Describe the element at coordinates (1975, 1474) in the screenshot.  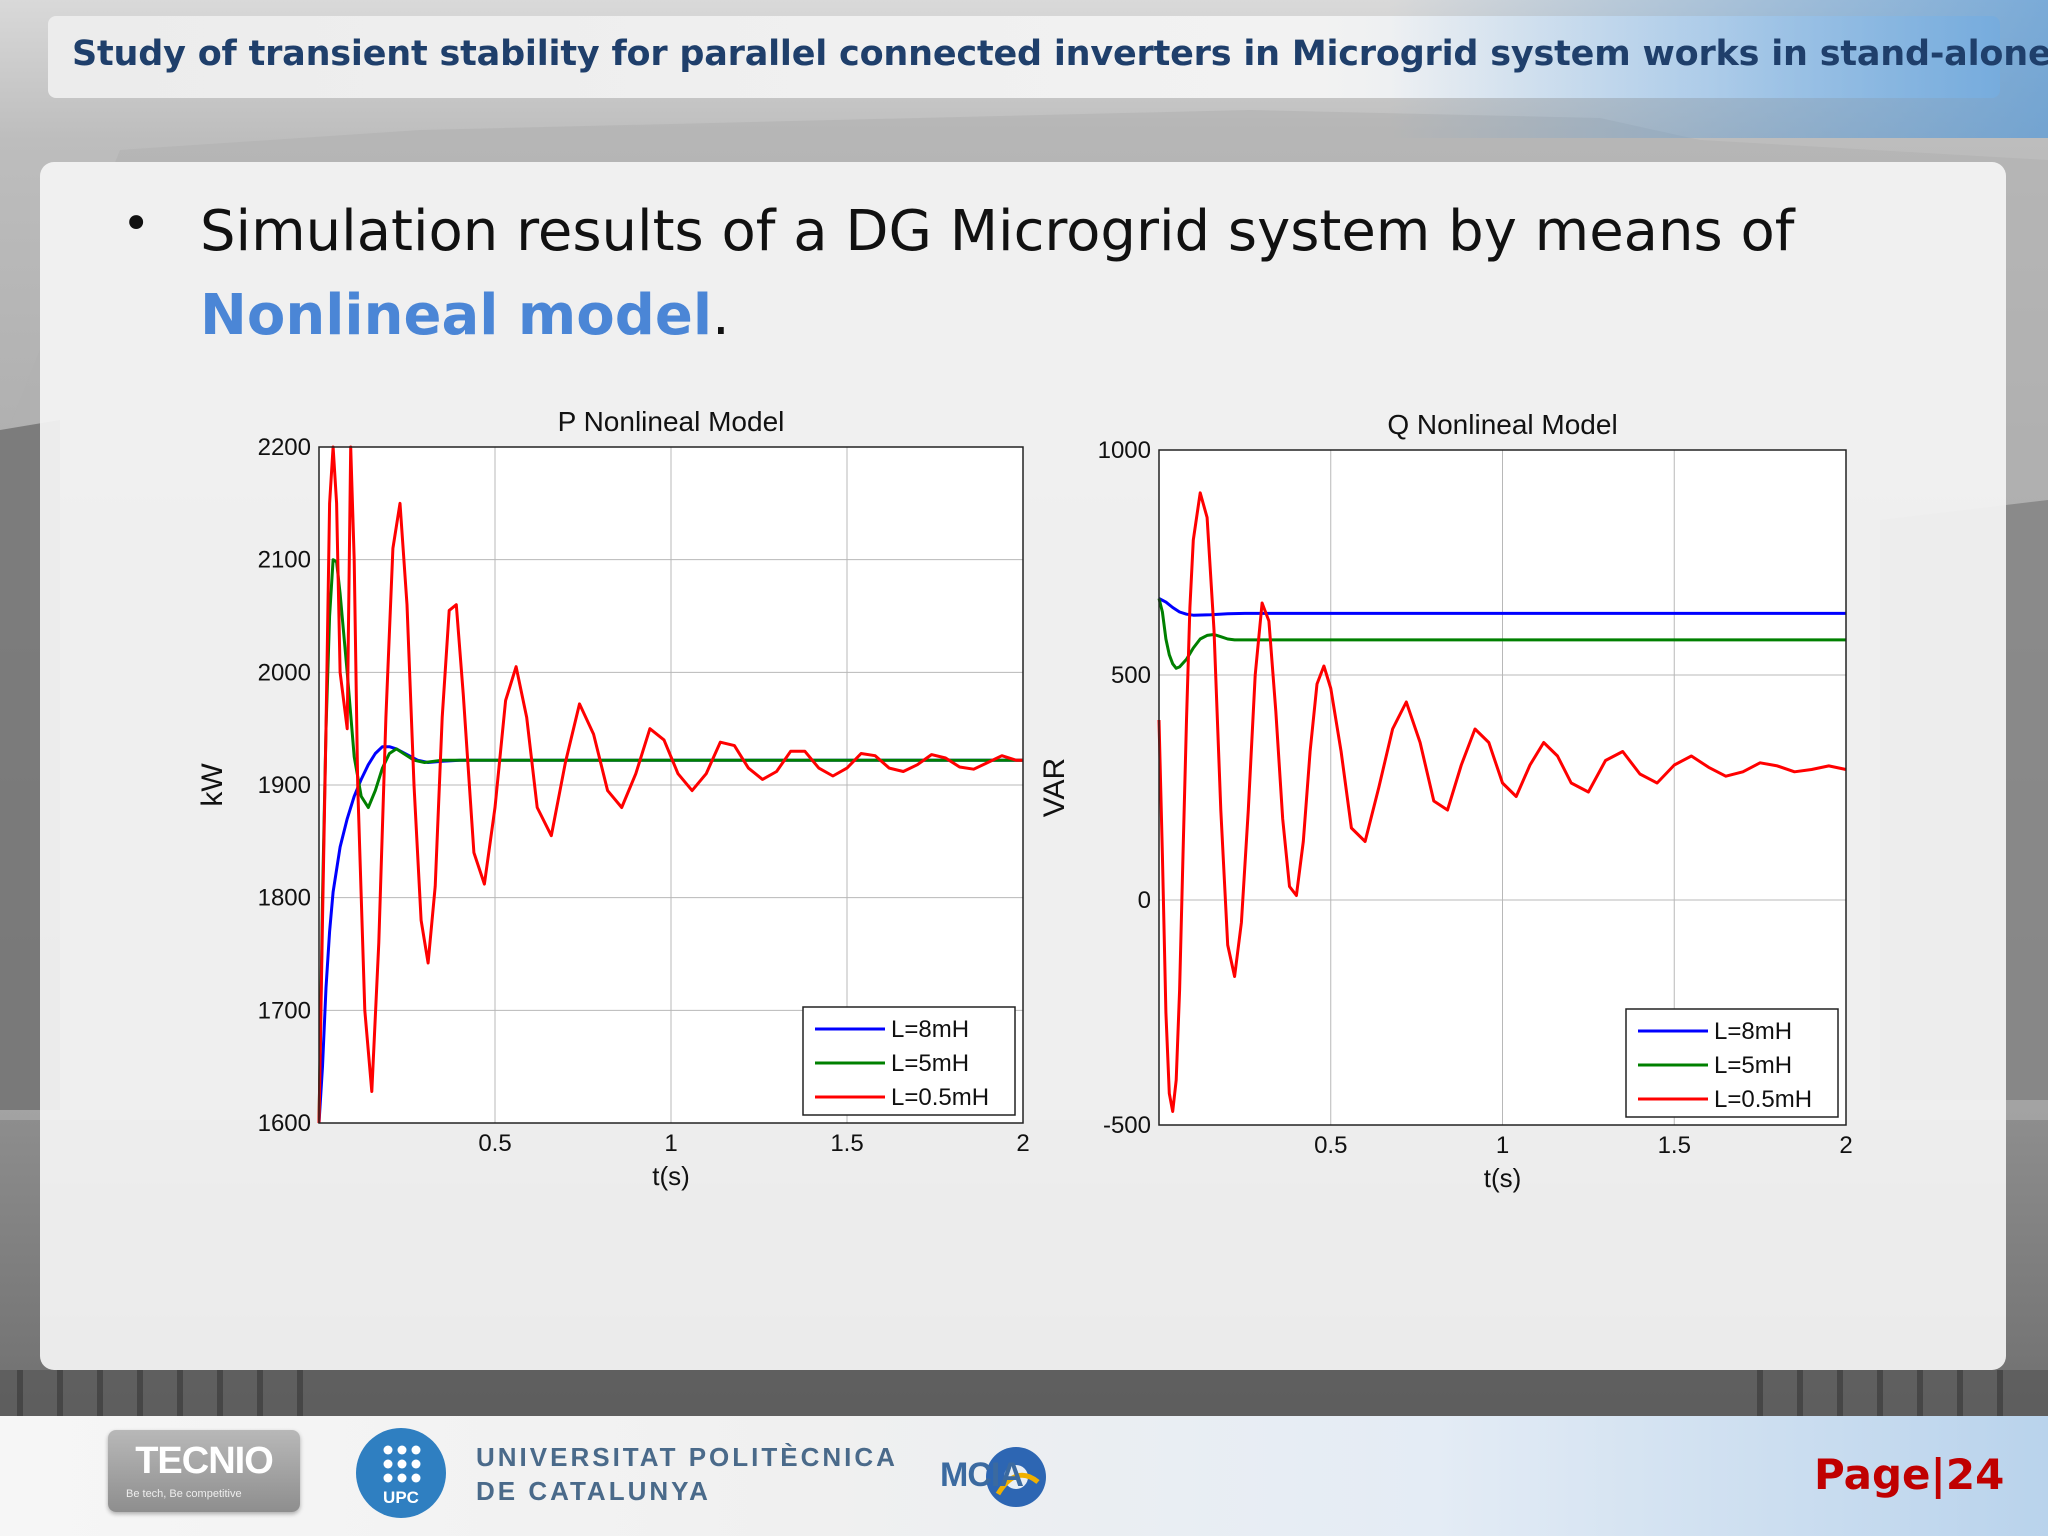
I see `page-number-value: 24` at that location.